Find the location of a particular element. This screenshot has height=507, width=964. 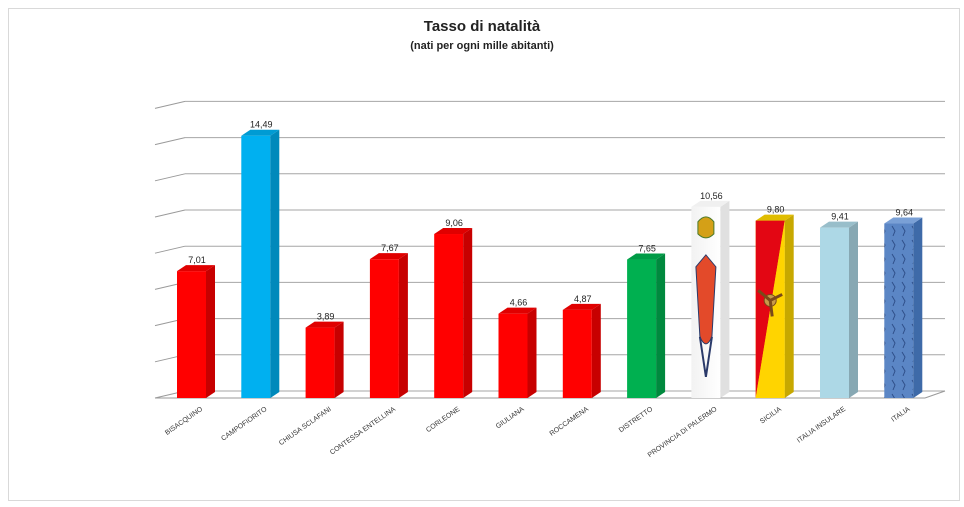

x-tick-label: SICILIA is located at coordinates (771, 416).